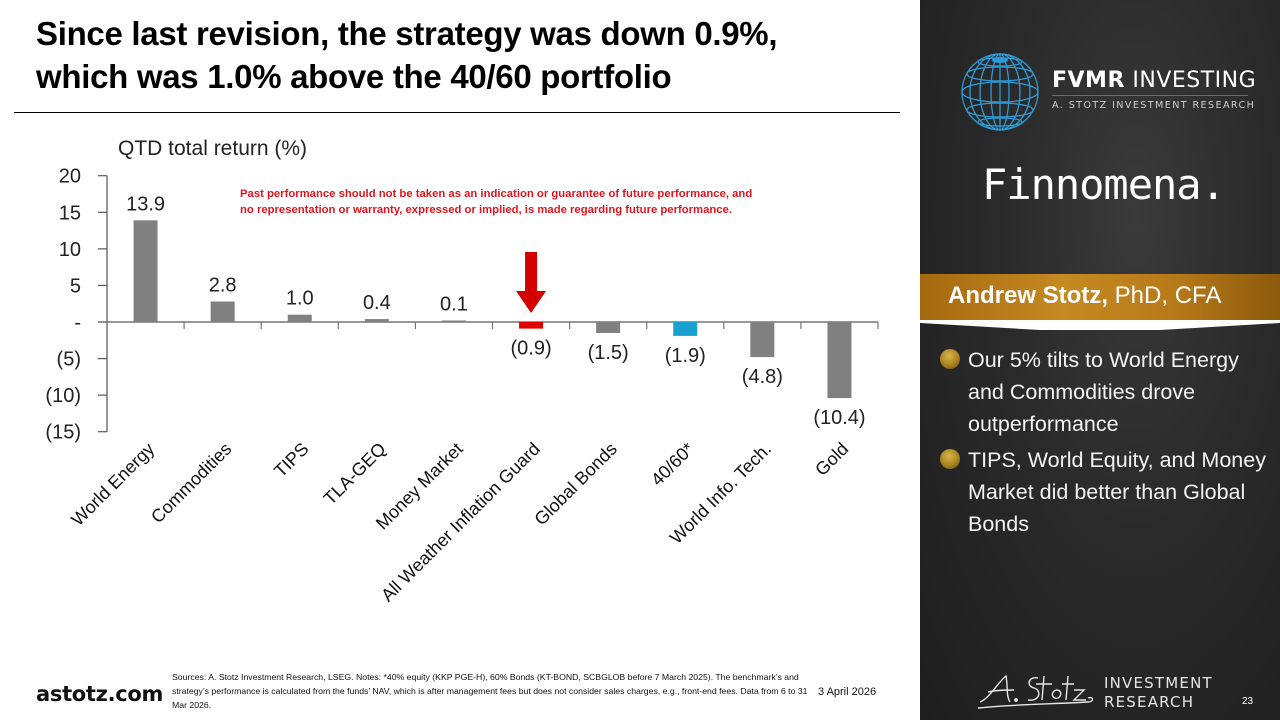  What do you see at coordinates (69, 360) in the screenshot?
I see `y-tick-label: (5)` at bounding box center [69, 360].